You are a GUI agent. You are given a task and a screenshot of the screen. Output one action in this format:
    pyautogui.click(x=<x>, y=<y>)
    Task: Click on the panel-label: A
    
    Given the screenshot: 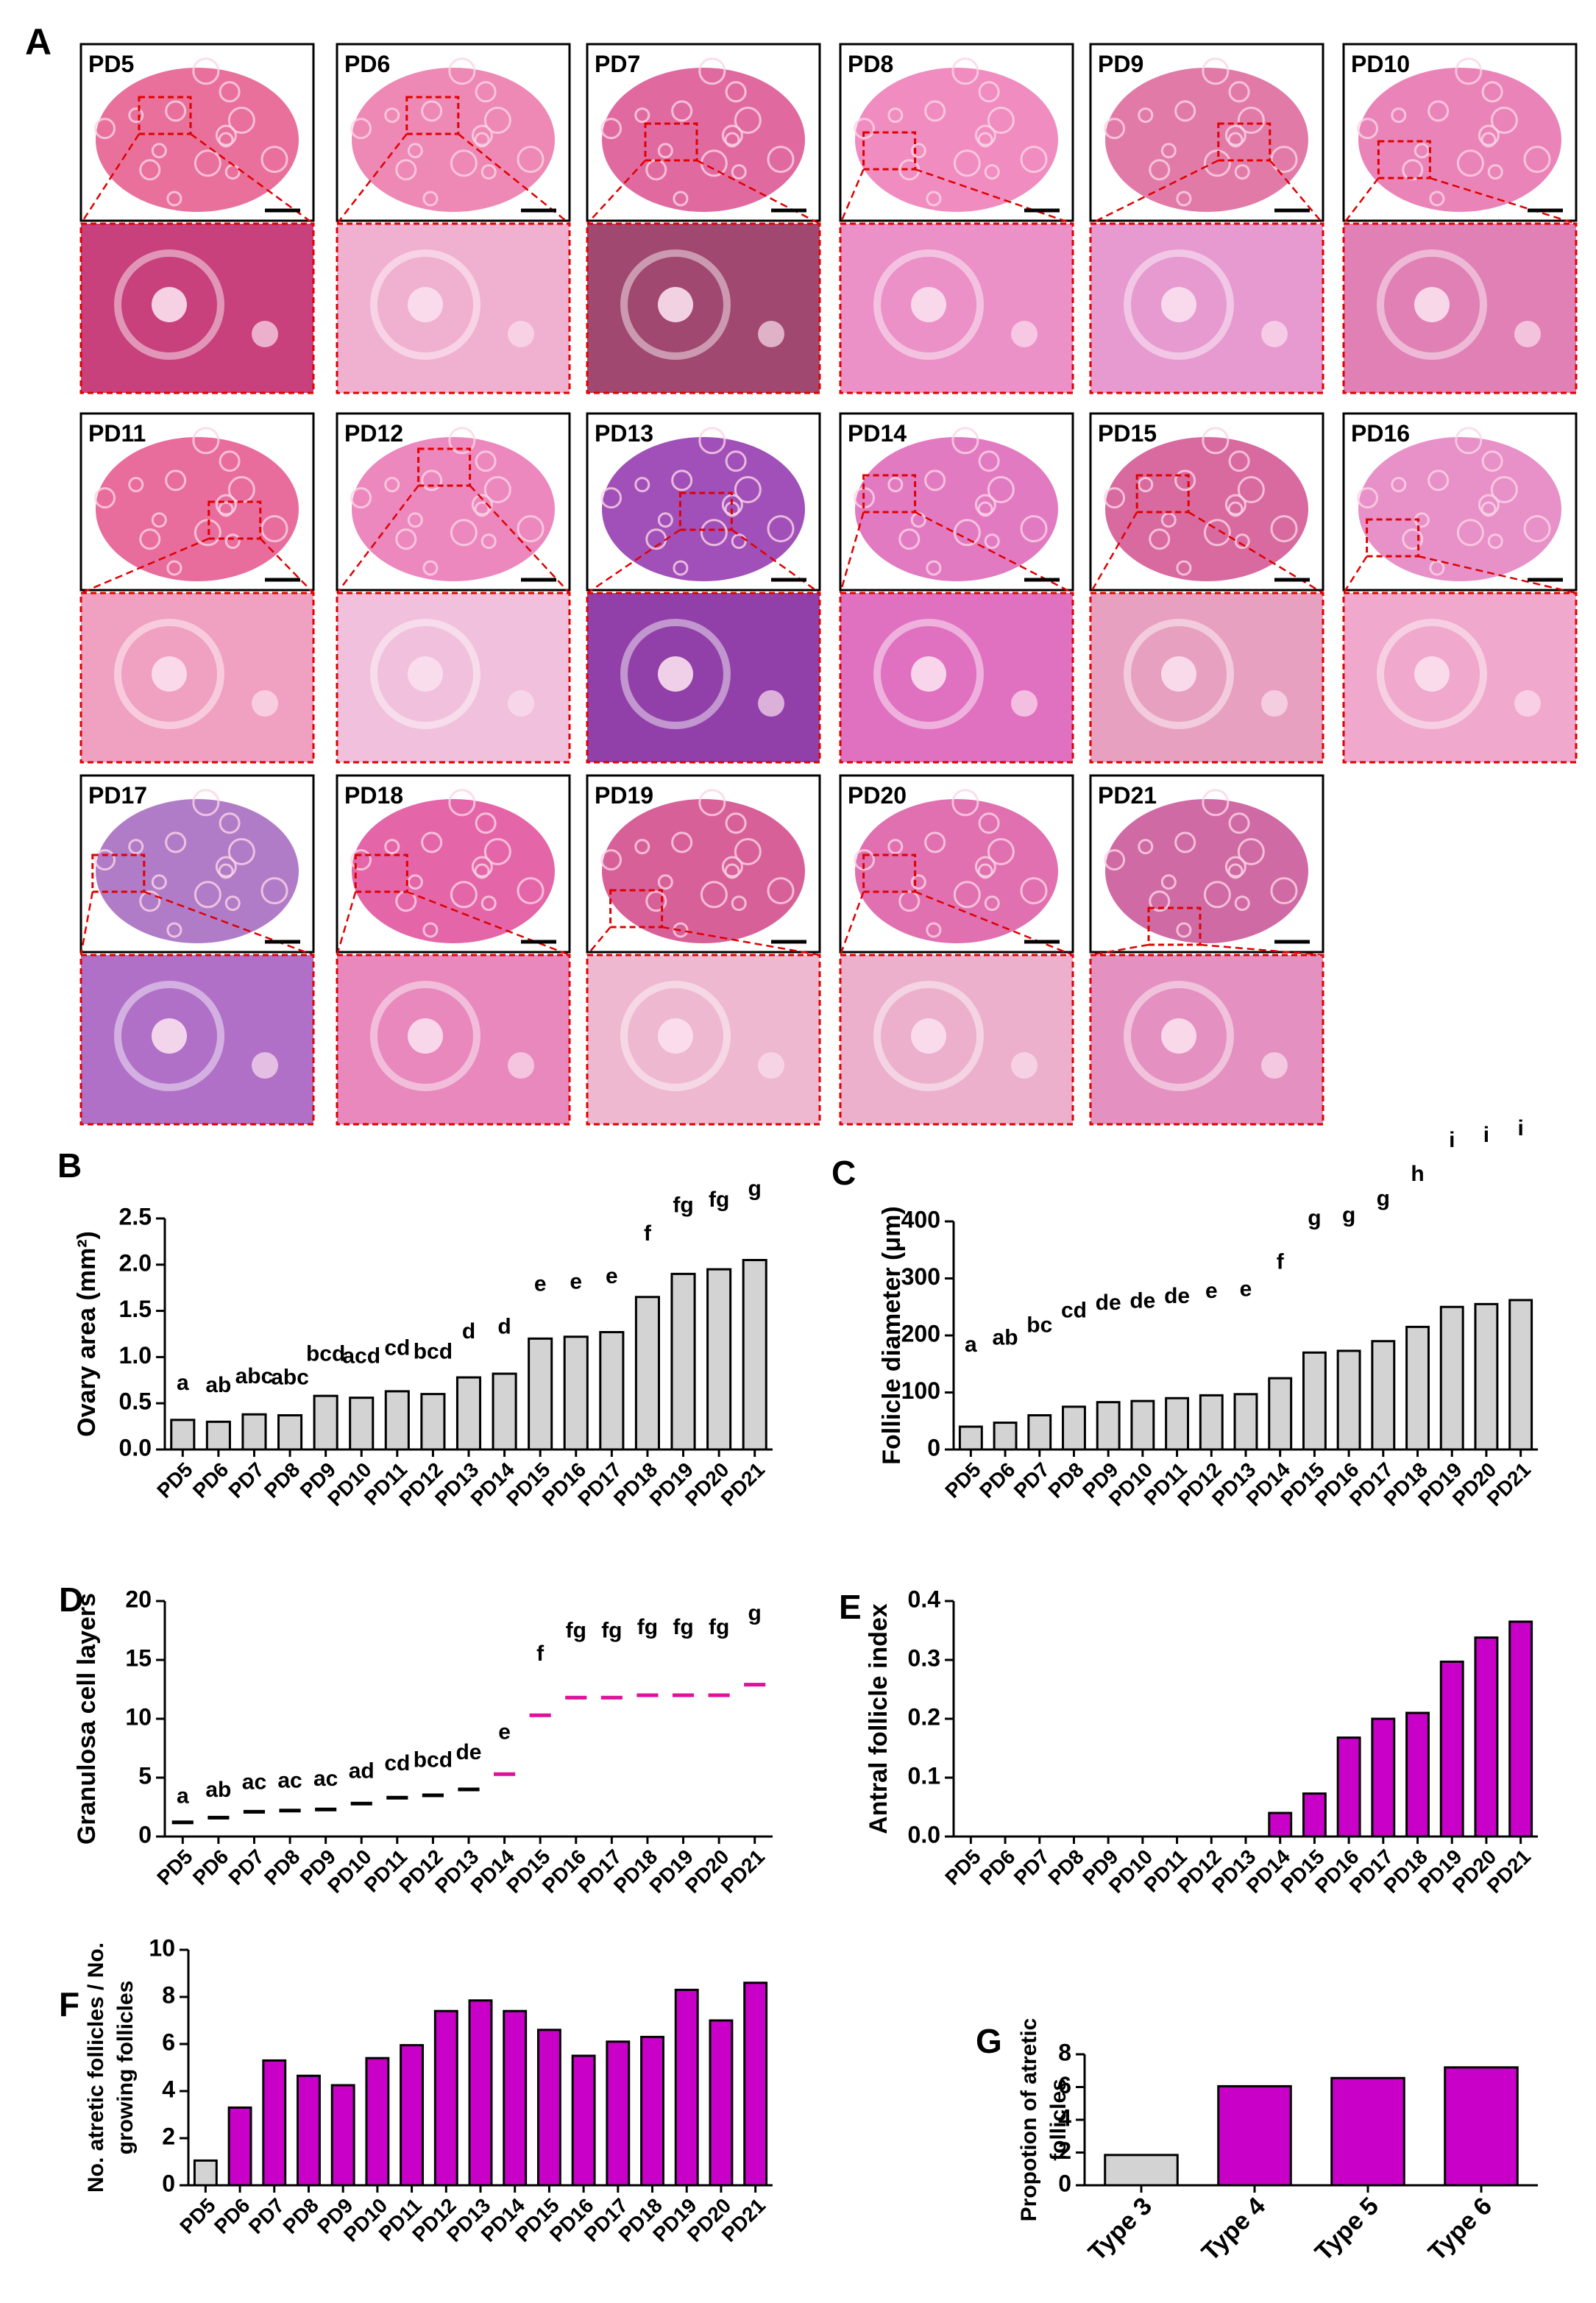 What is the action you would take?
    pyautogui.click(x=38, y=42)
    